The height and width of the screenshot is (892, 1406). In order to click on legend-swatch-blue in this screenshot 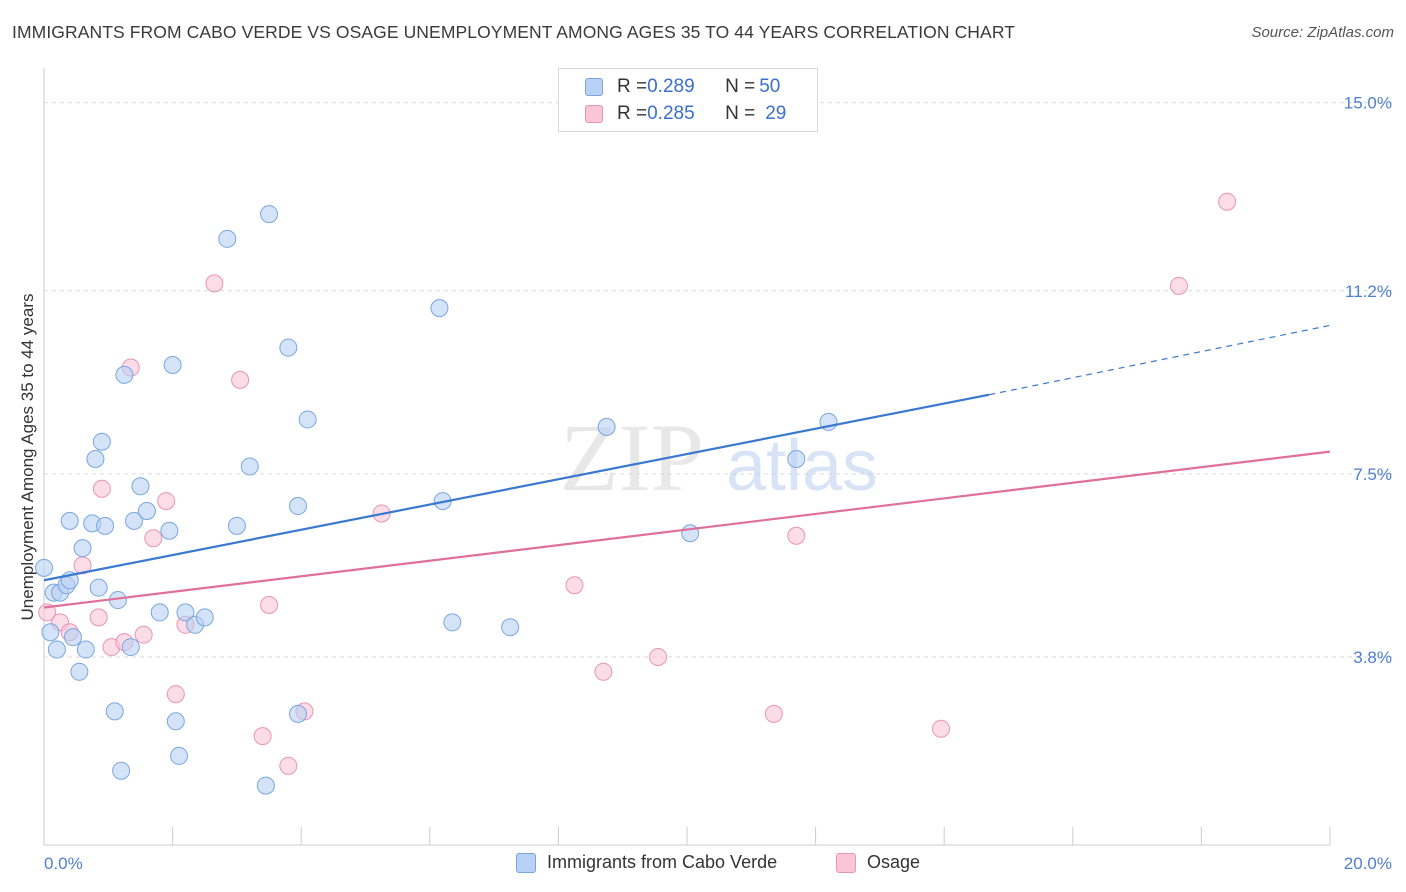, I will do `click(594, 87)`.